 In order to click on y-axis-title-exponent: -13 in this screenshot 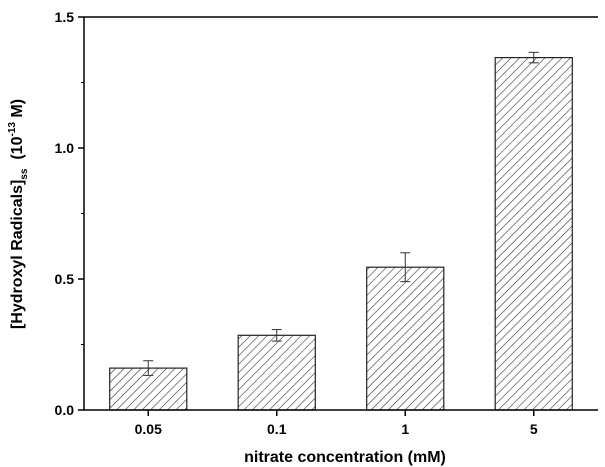, I will do `click(12, 129)`.